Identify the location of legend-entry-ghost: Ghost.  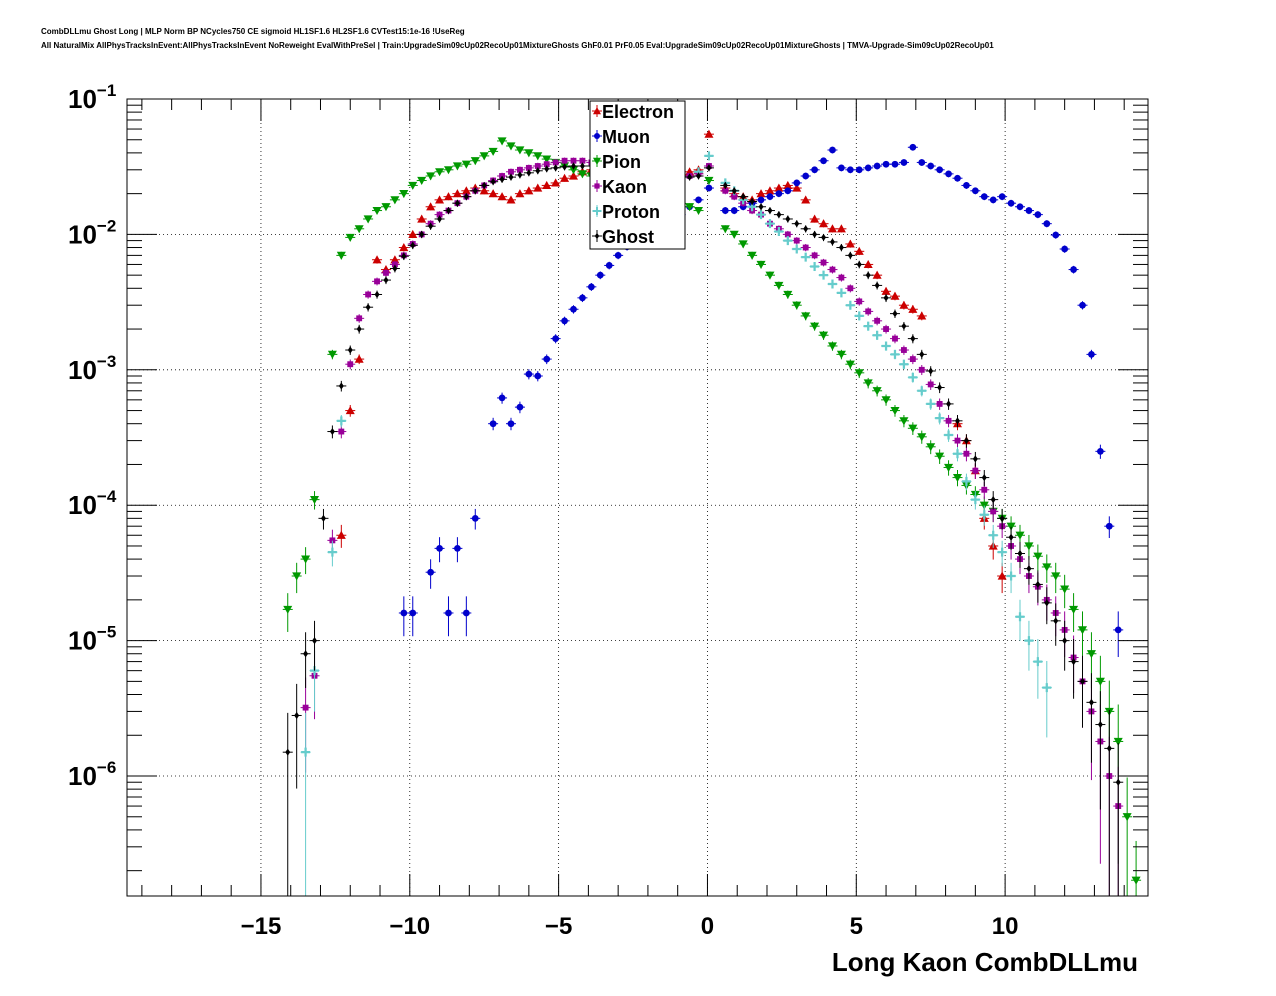
(623, 237).